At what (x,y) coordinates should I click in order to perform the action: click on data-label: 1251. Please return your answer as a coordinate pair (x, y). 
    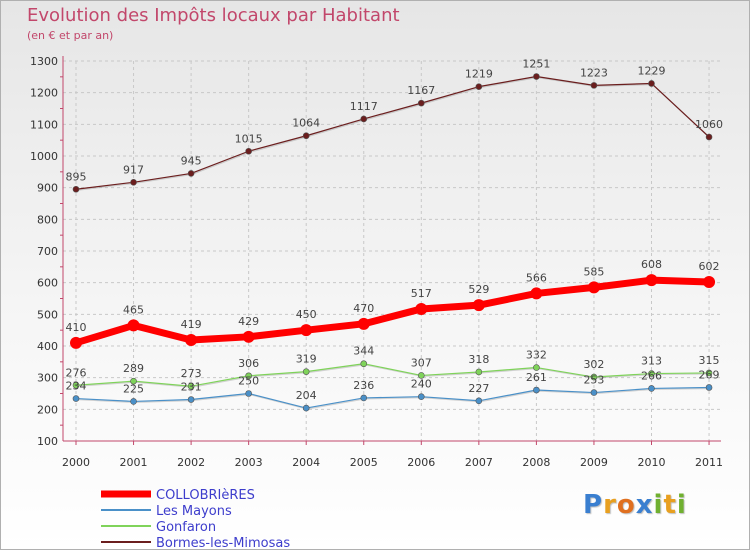
    Looking at the image, I should click on (536, 64).